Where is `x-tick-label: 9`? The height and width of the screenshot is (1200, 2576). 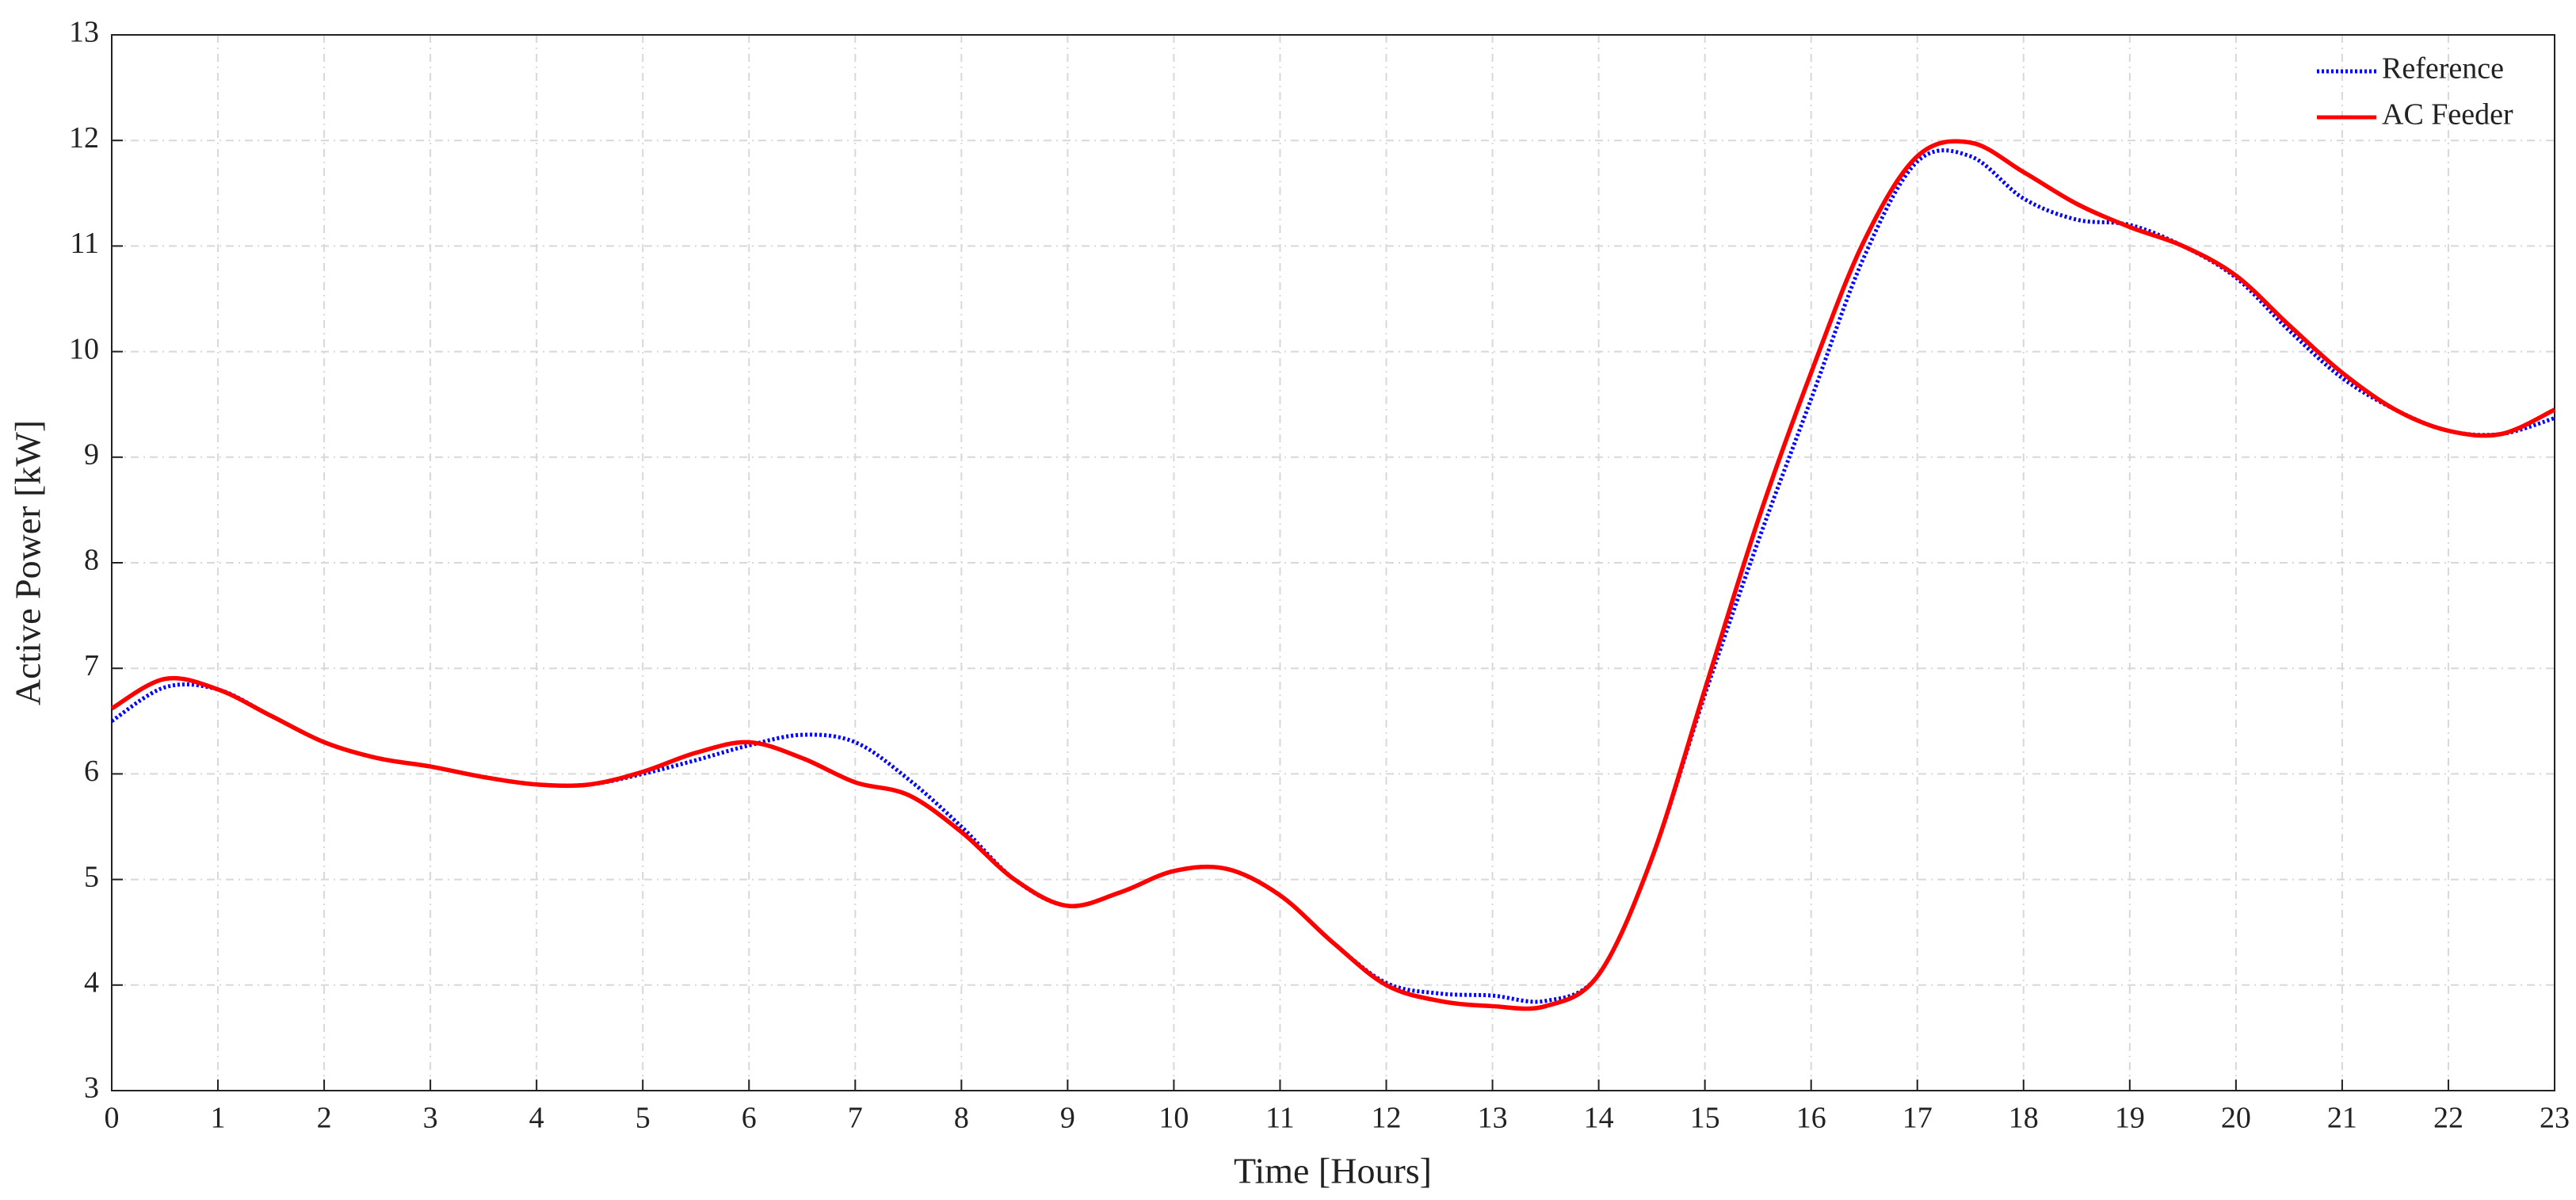
x-tick-label: 9 is located at coordinates (1067, 1118).